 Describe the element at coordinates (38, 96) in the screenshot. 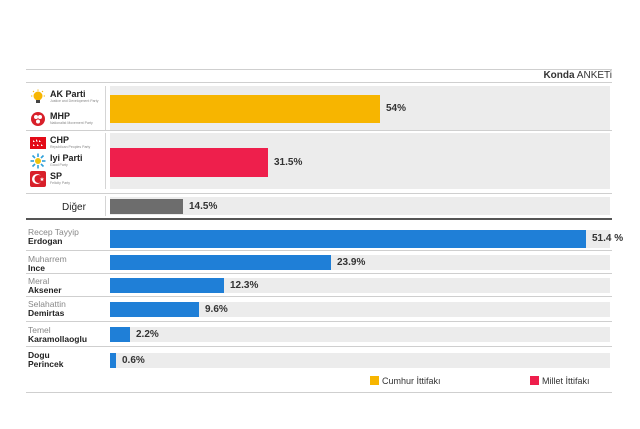

I see `bulb-icon` at that location.